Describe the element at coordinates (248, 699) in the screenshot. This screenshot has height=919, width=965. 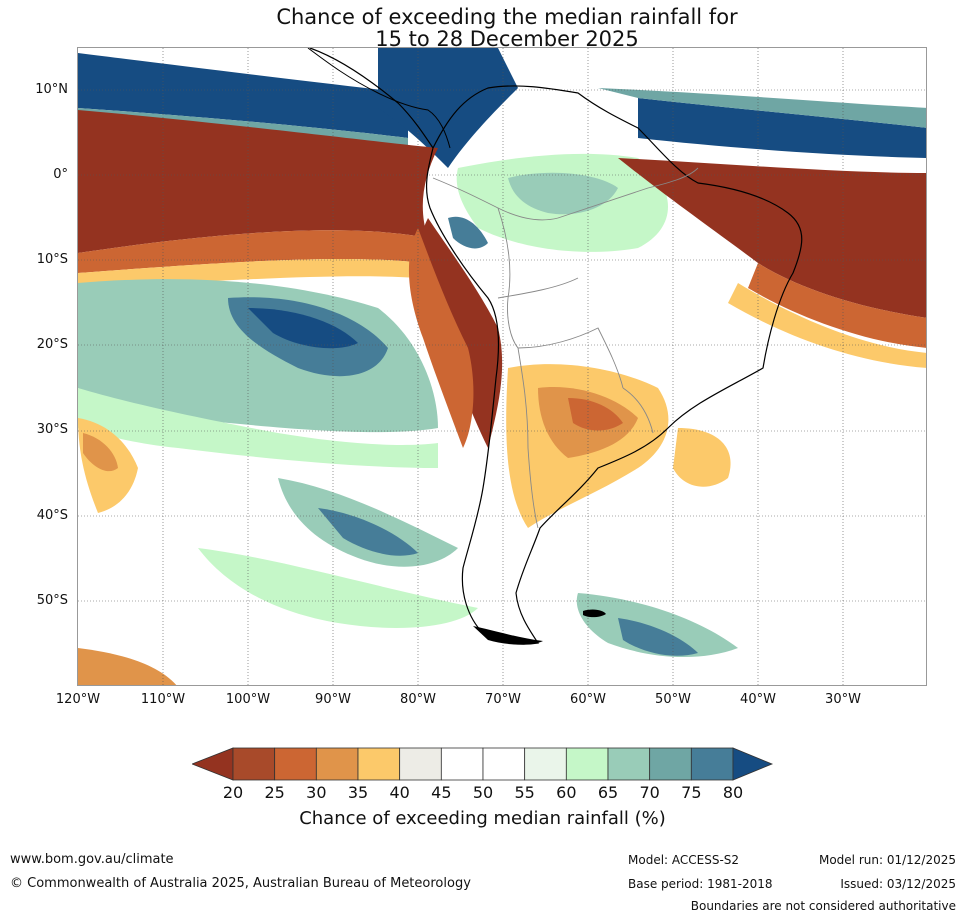
I see `lon-label-100w: 100°W` at that location.